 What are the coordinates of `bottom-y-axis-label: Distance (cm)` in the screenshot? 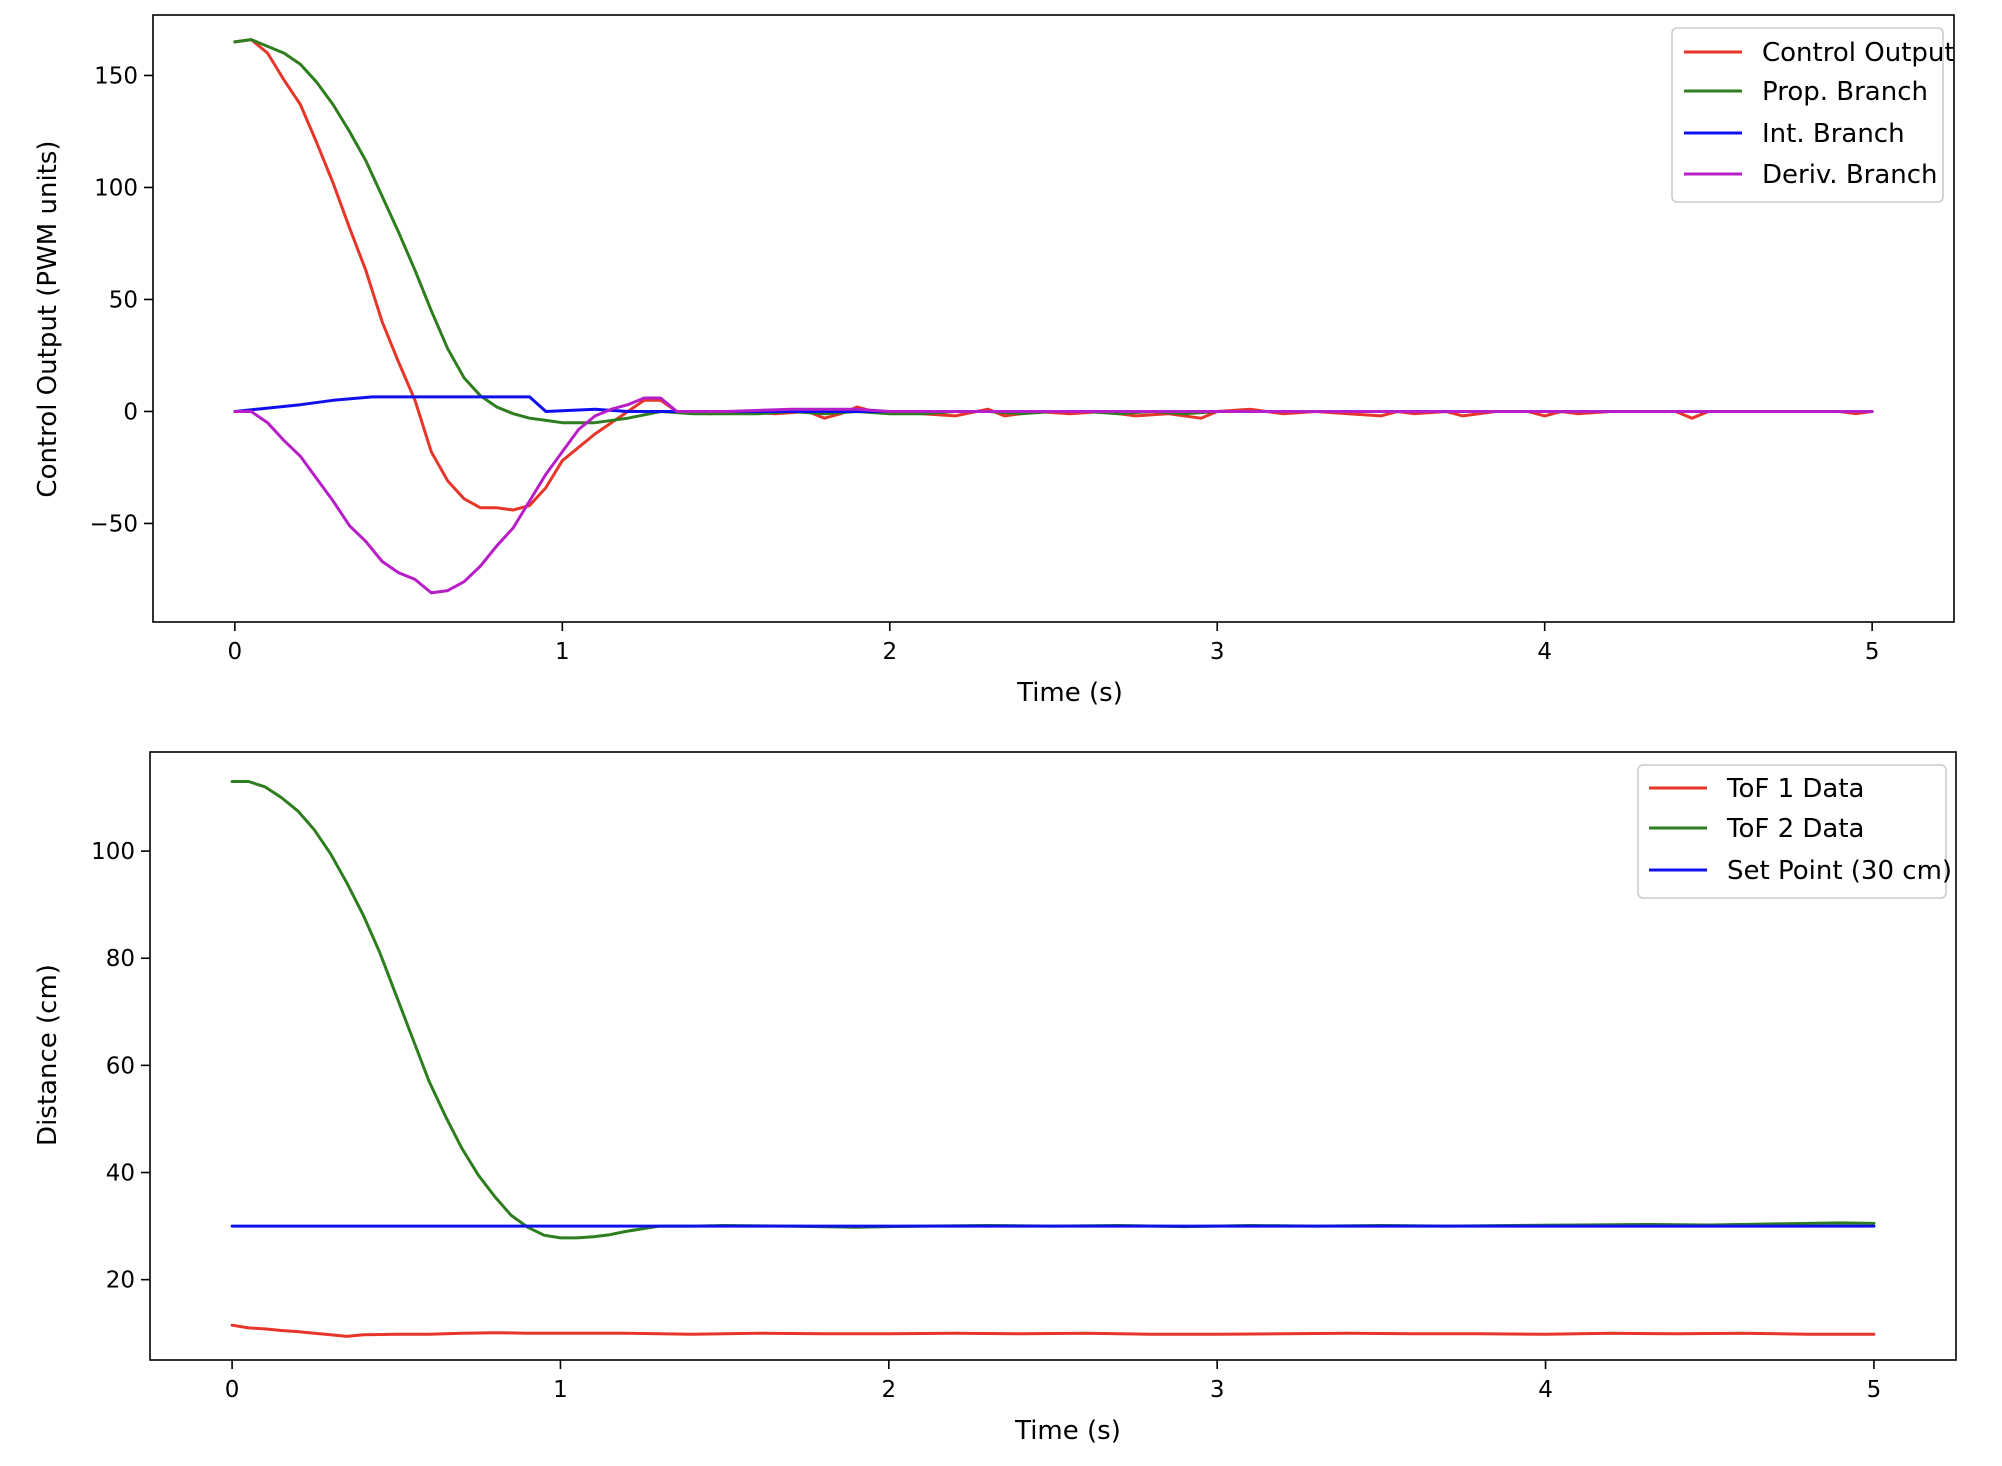 It's located at (48, 1055).